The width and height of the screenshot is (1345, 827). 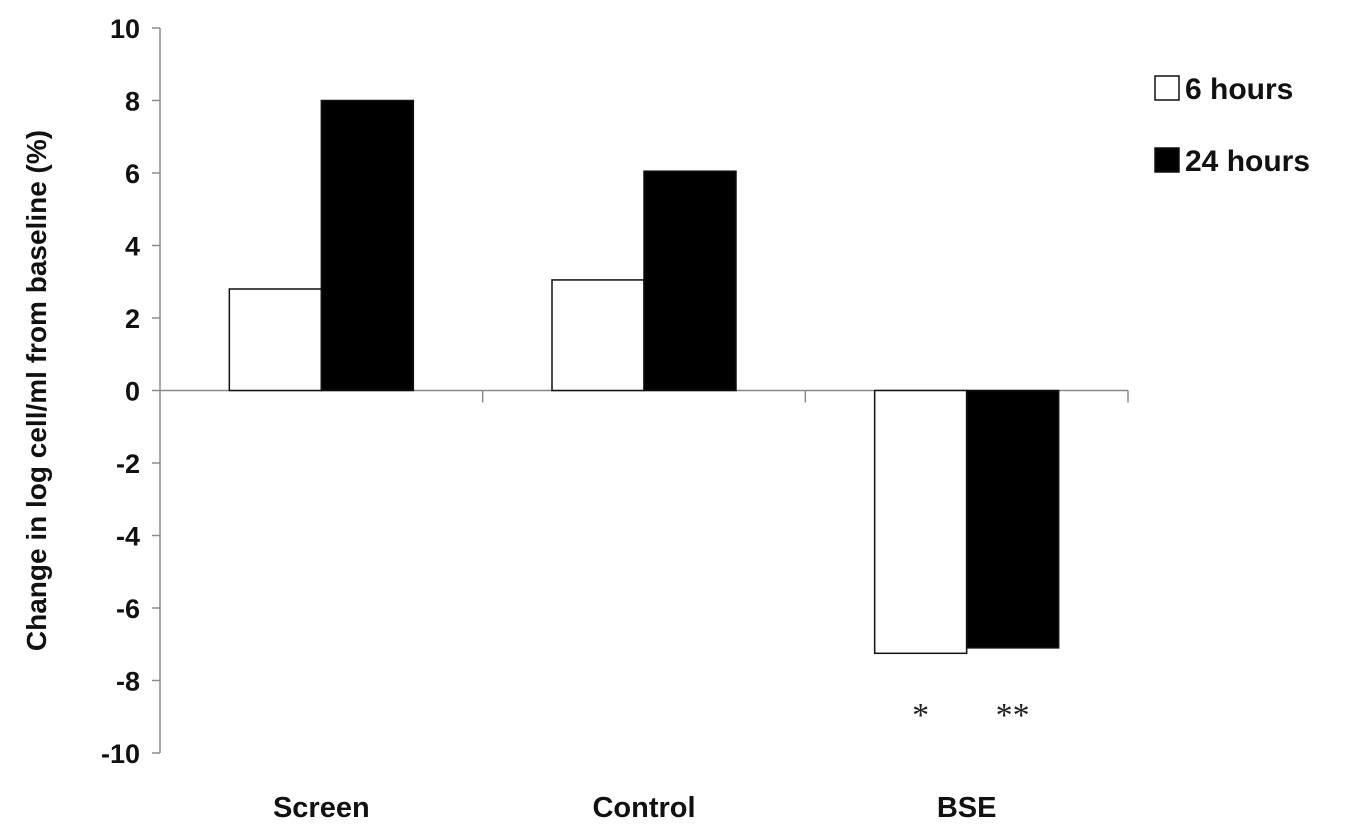 What do you see at coordinates (1013, 715) in the screenshot?
I see `significance-annotation: **` at bounding box center [1013, 715].